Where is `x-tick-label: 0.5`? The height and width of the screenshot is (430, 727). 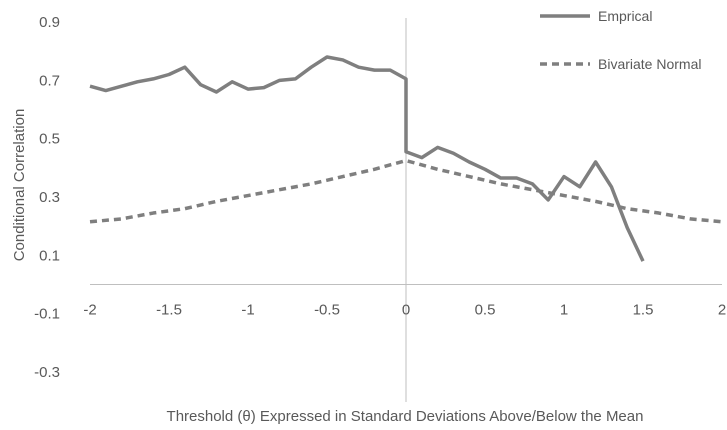
x-tick-label: 0.5 is located at coordinates (485, 310).